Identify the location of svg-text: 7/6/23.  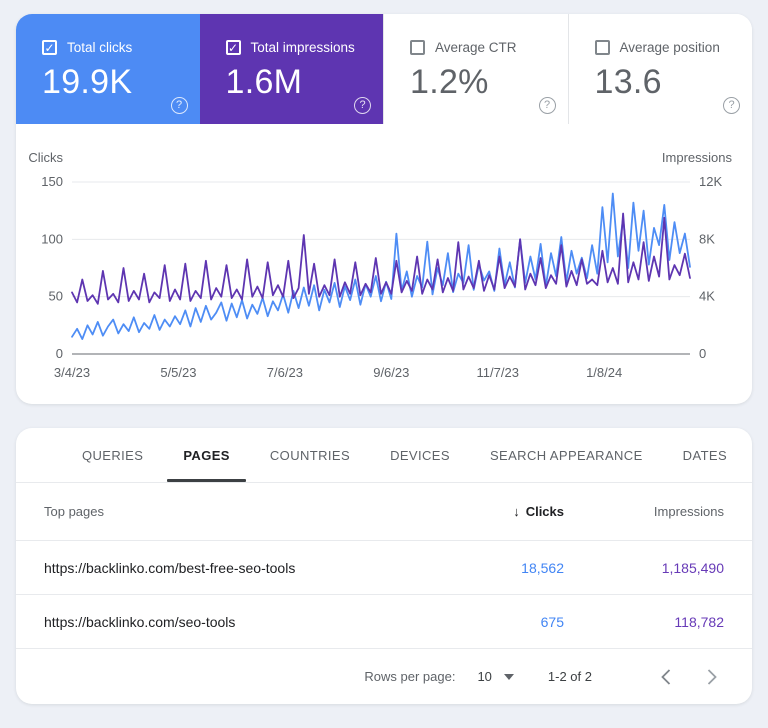
(285, 372).